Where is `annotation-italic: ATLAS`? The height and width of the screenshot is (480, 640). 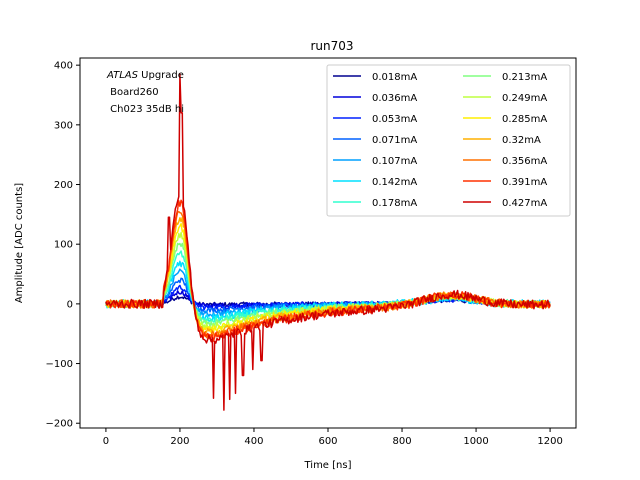 annotation-italic: ATLAS is located at coordinates (122, 75).